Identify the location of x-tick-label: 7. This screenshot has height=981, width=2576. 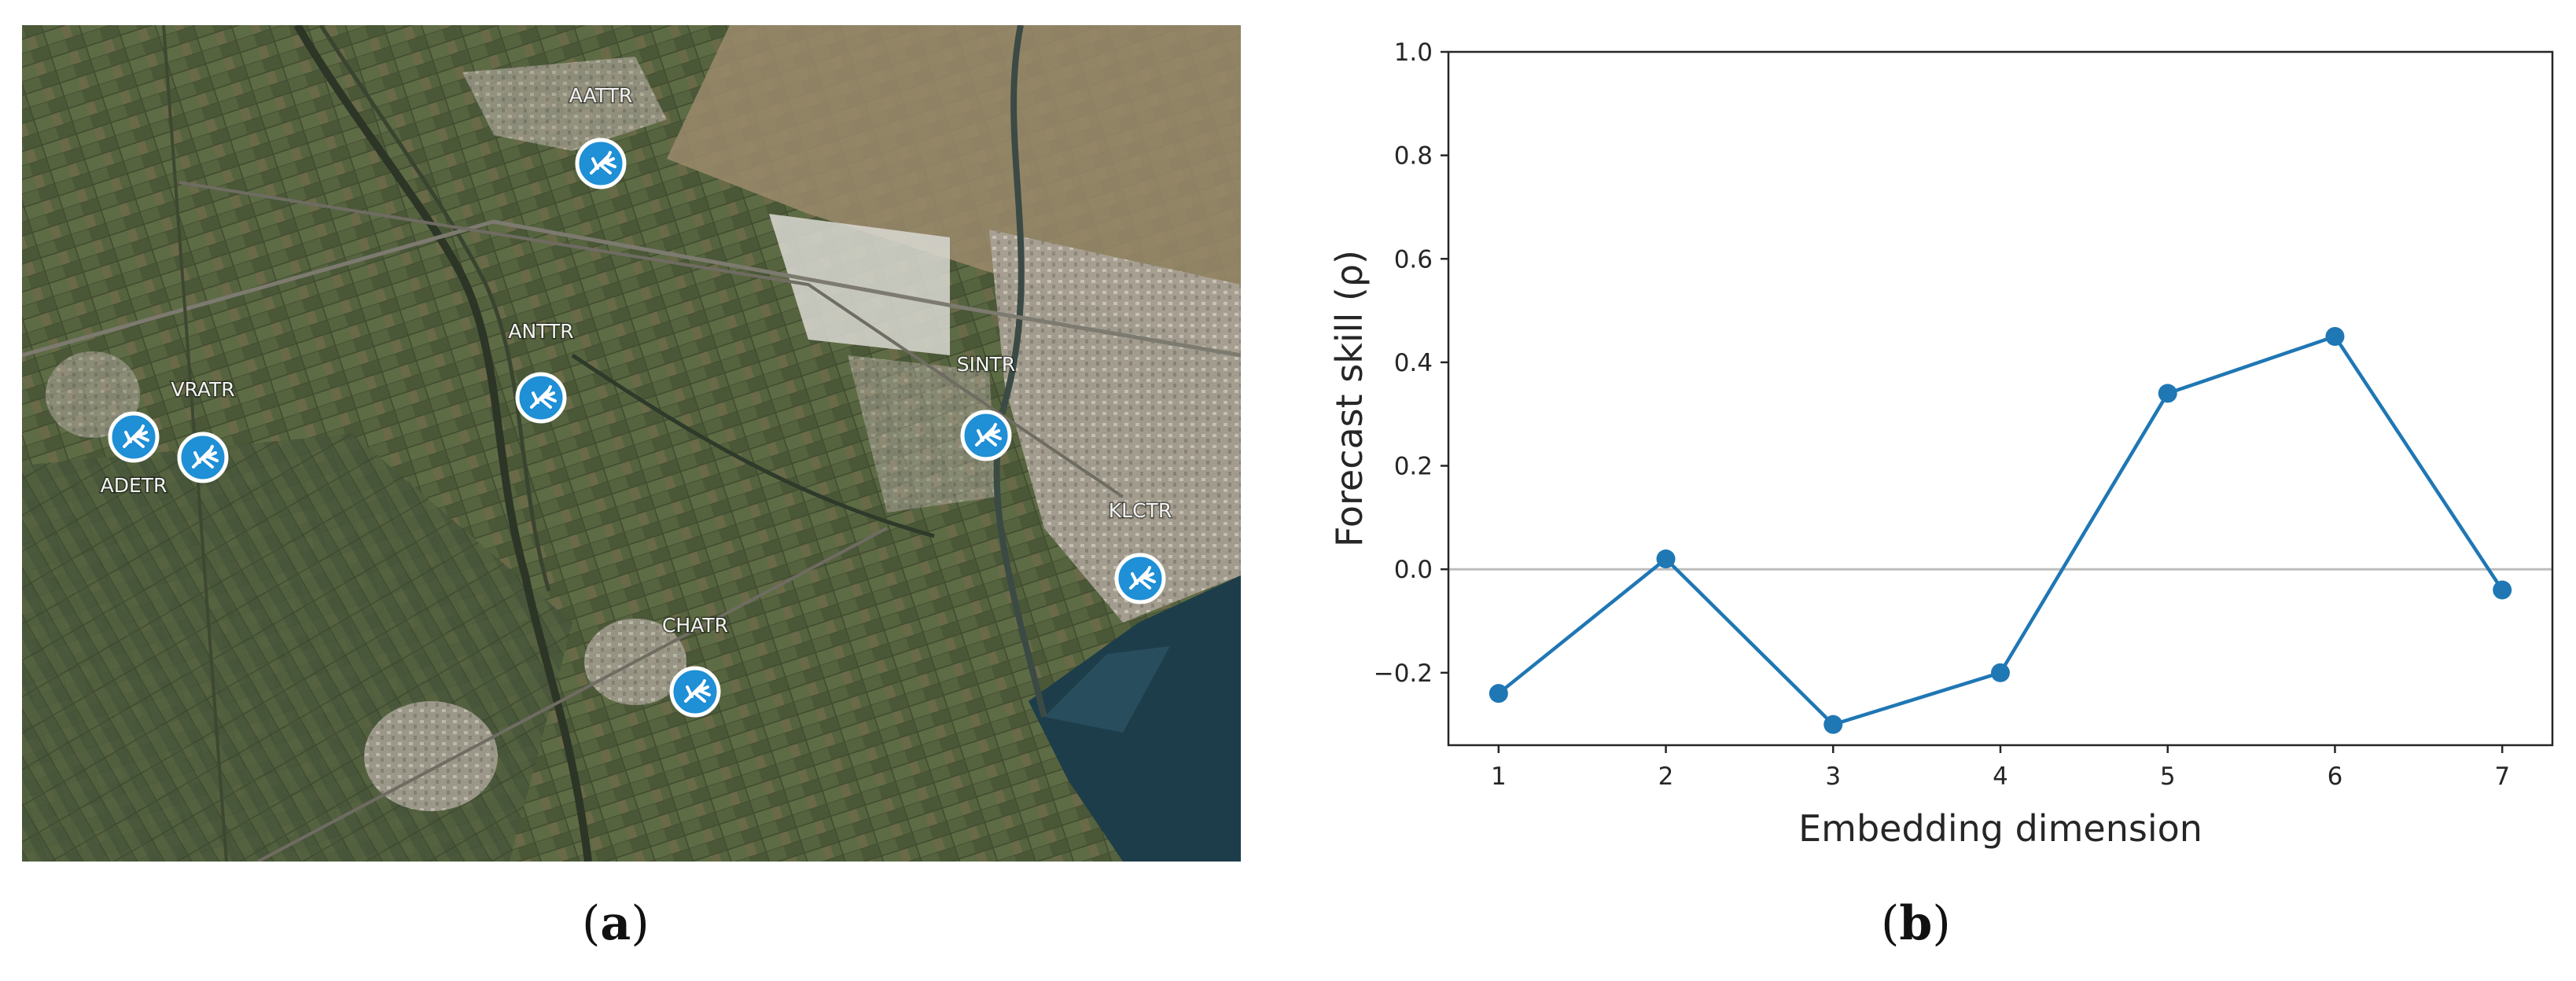
(2502, 776).